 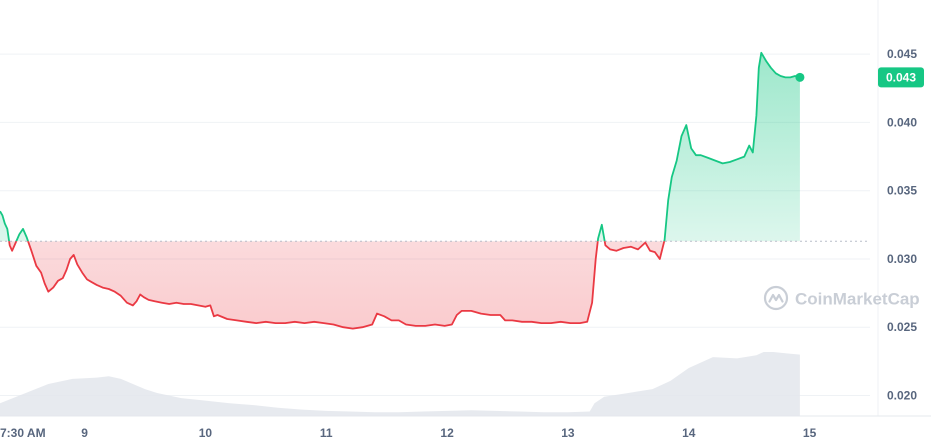 What do you see at coordinates (857, 299) in the screenshot?
I see `watermark-text: CoinMarketCap` at bounding box center [857, 299].